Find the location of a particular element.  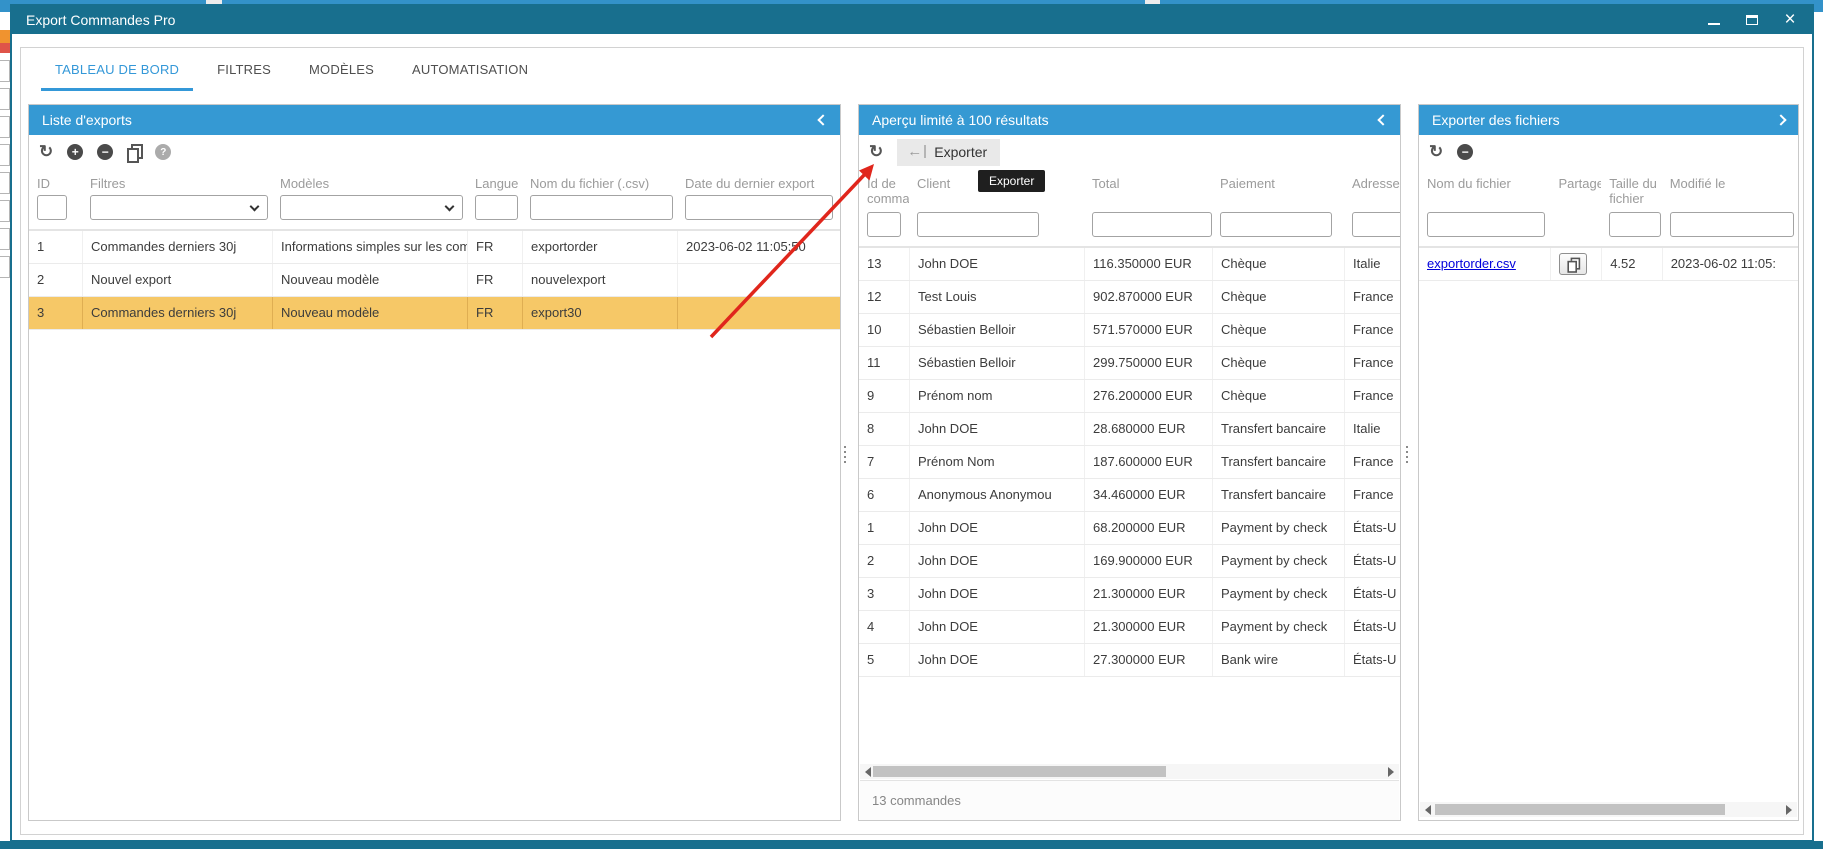

cell-total: 27.300000 EUR is located at coordinates (1148, 660).